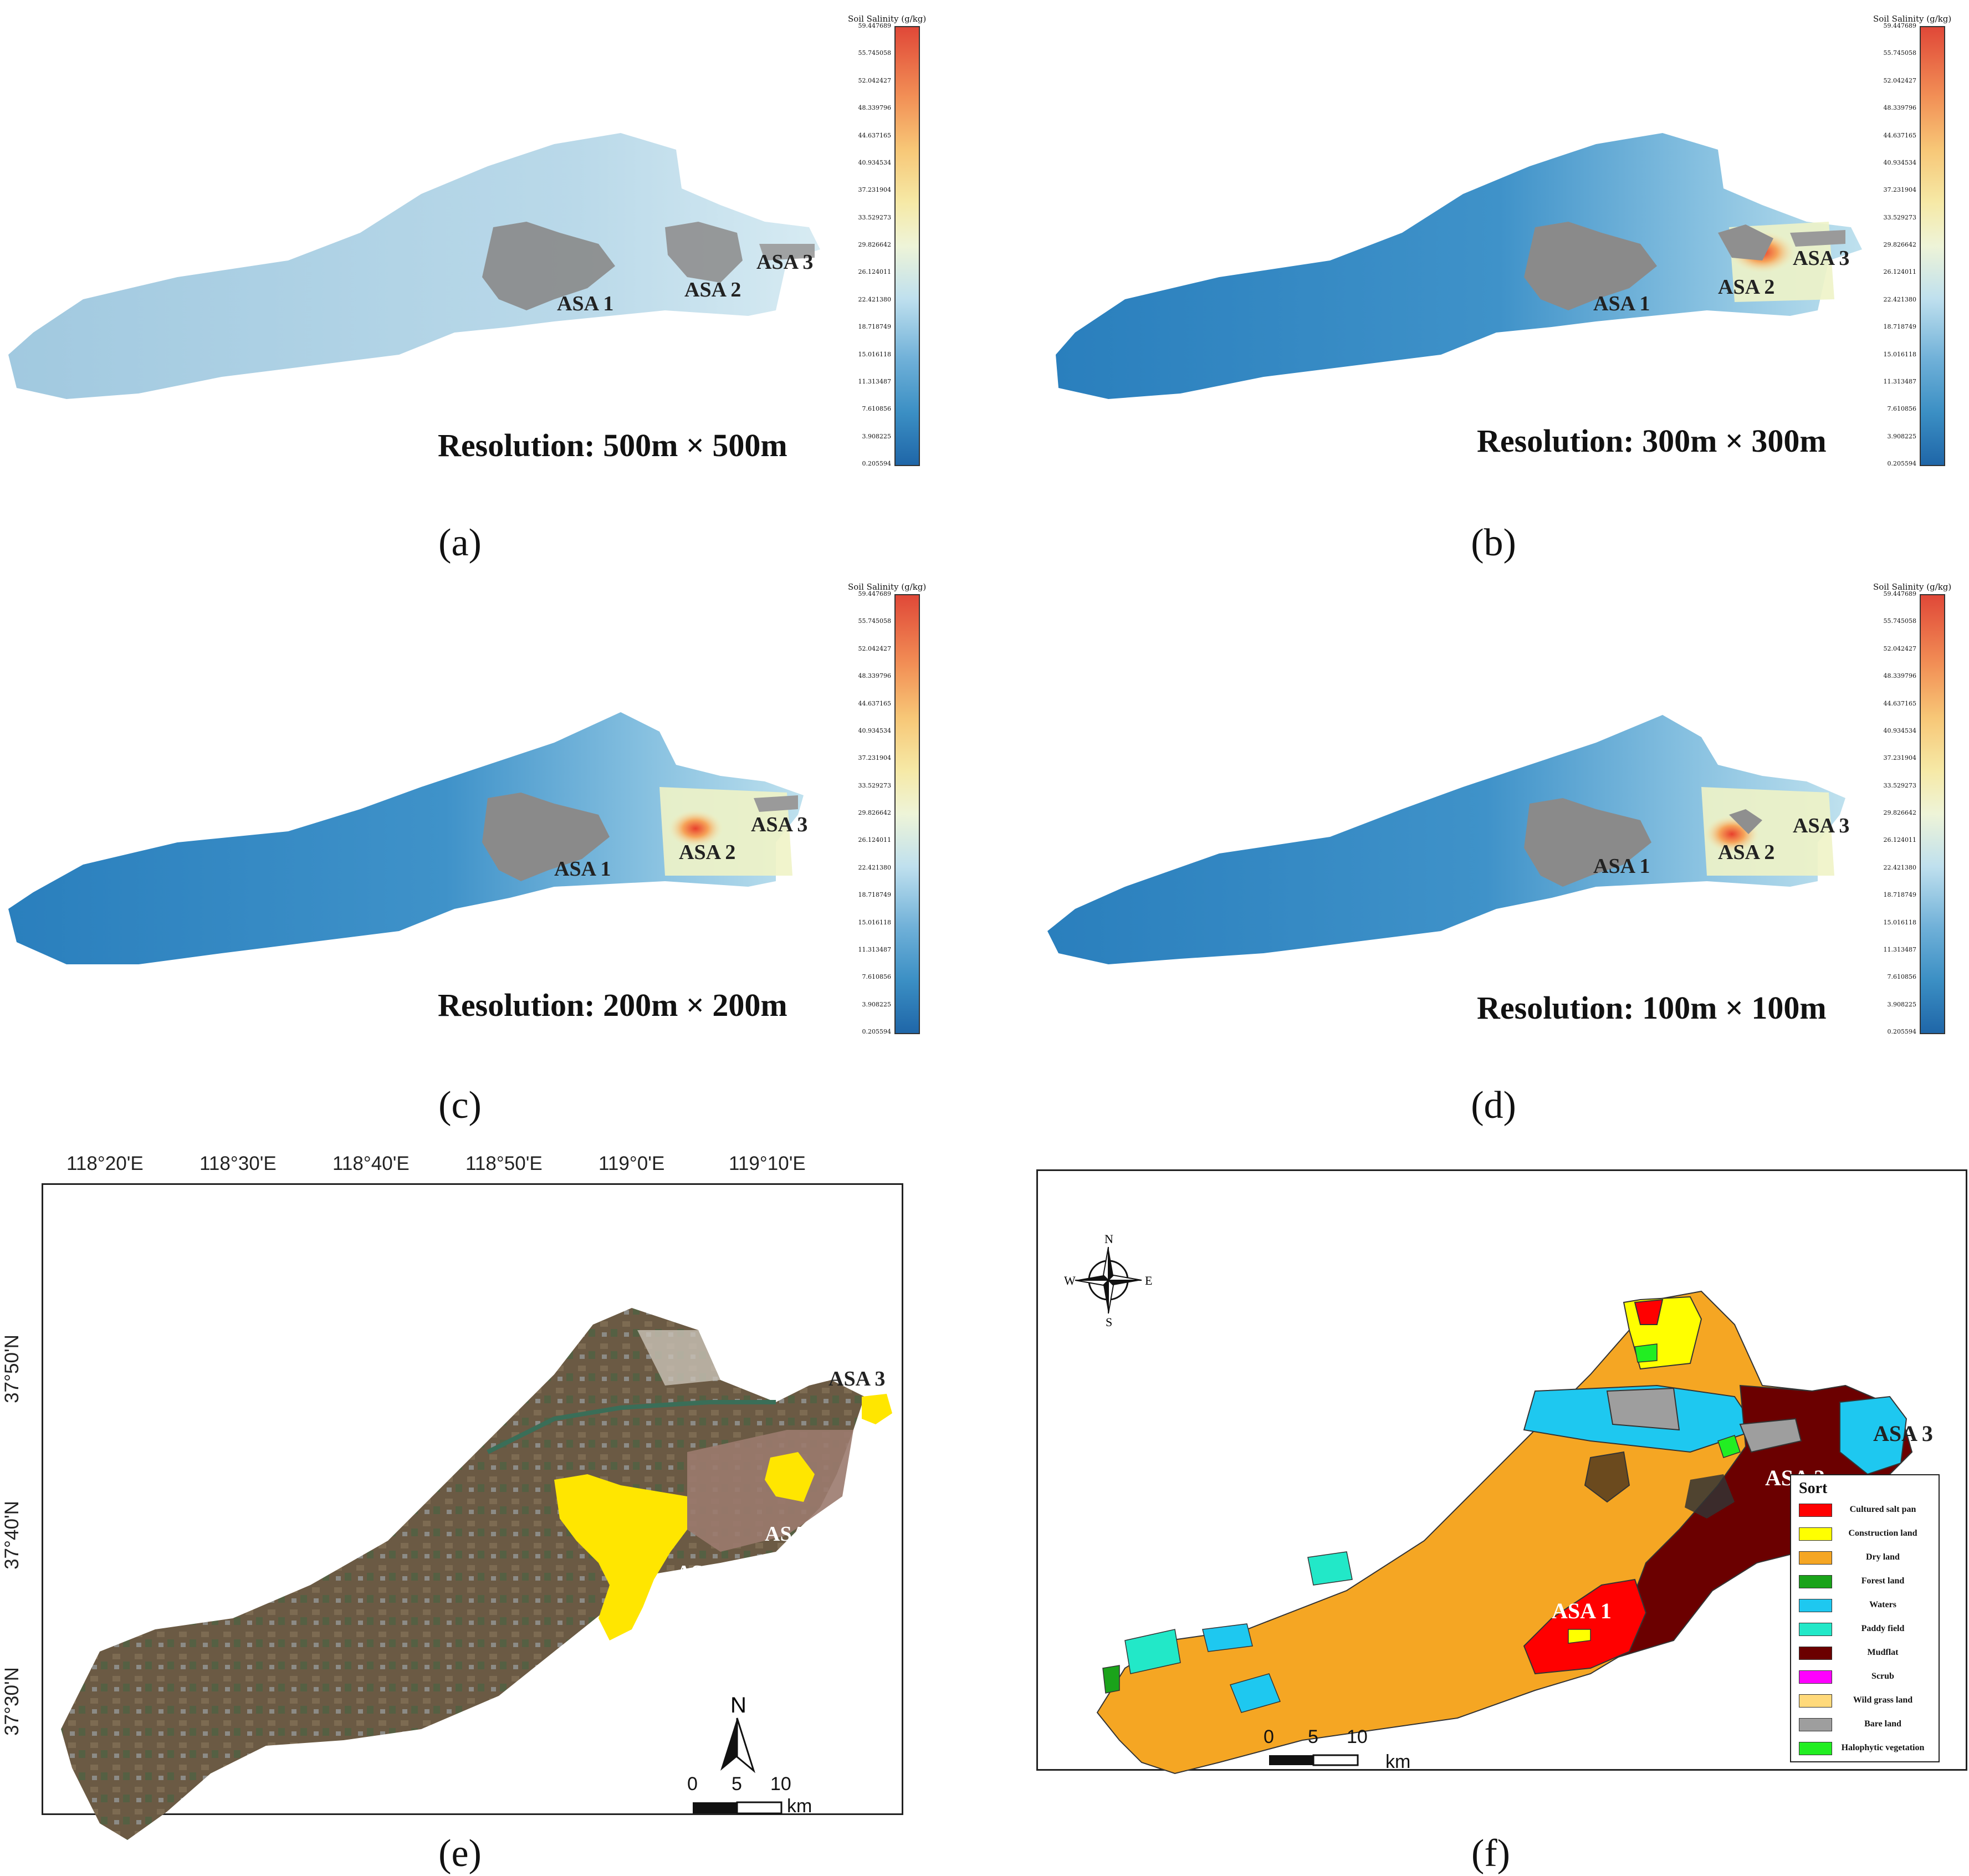 The width and height of the screenshot is (1969, 1876). I want to click on legend-item: Scrub, so click(1868, 1676).